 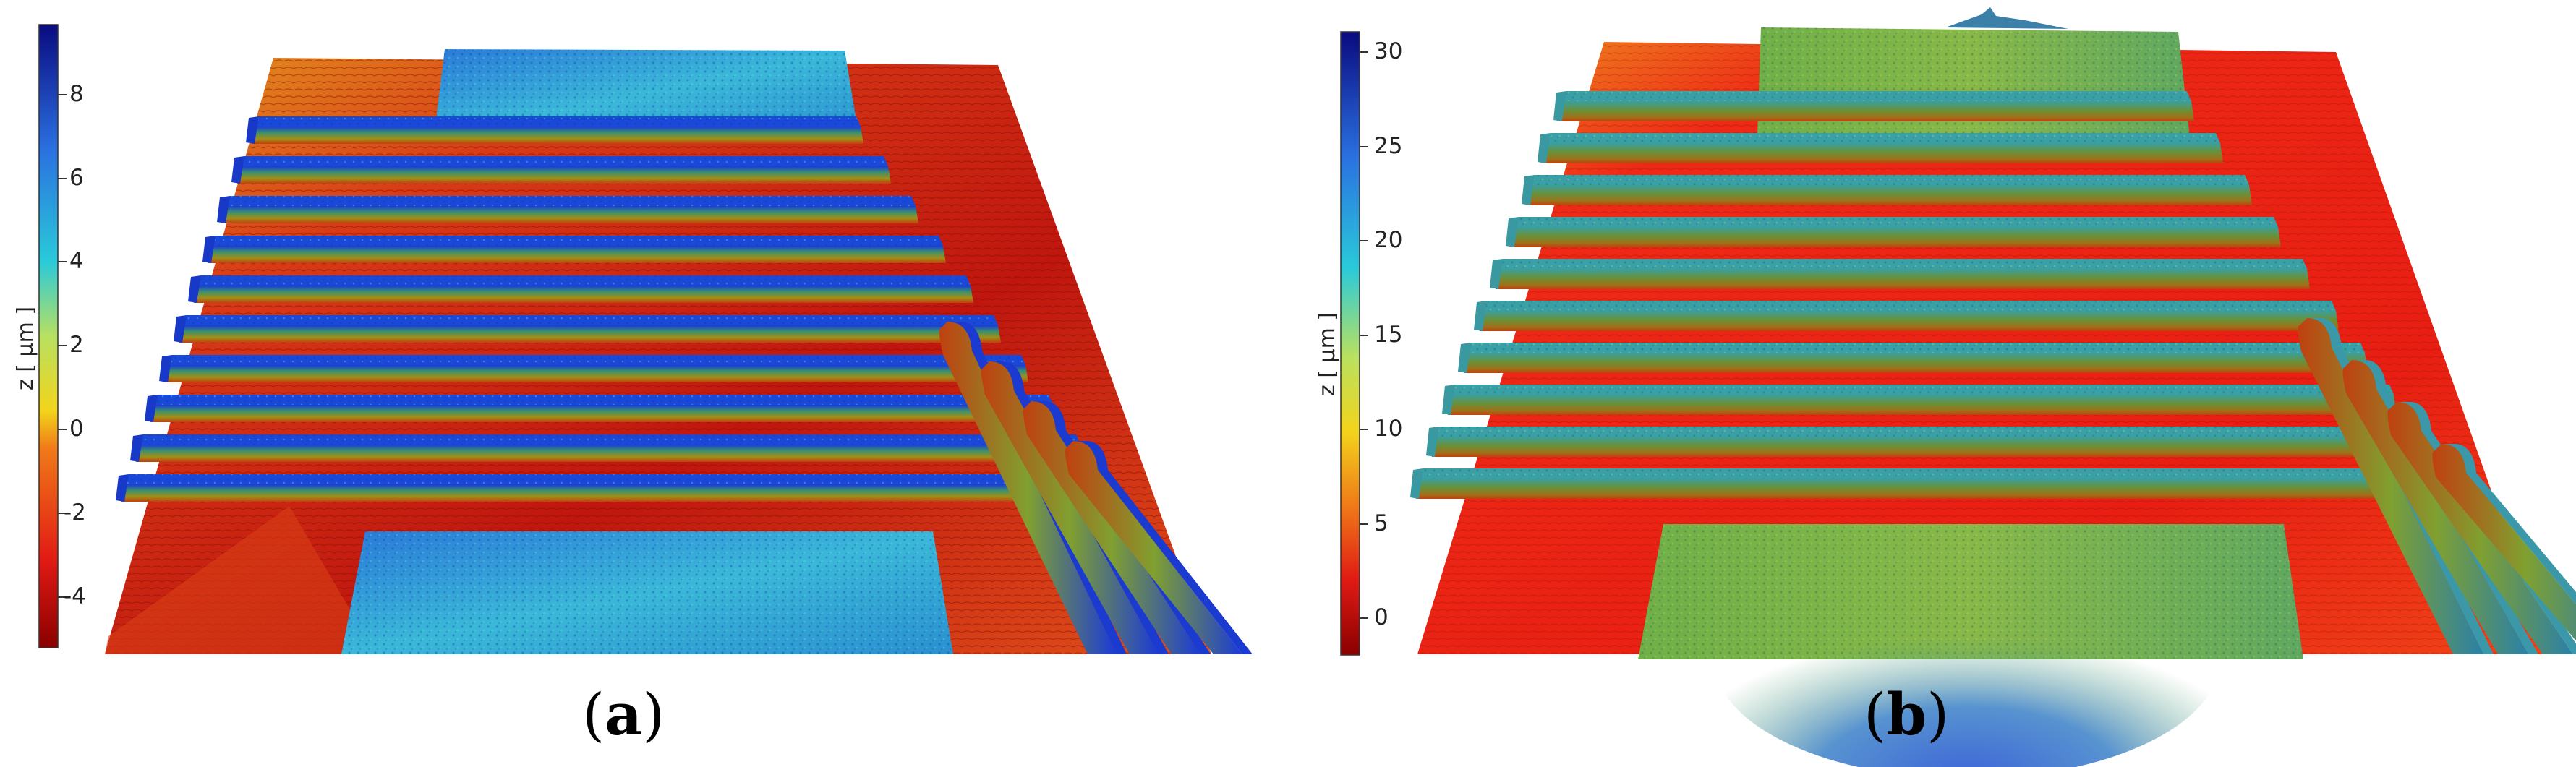 I want to click on colorbar-b-tick: 25, so click(x=1388, y=146).